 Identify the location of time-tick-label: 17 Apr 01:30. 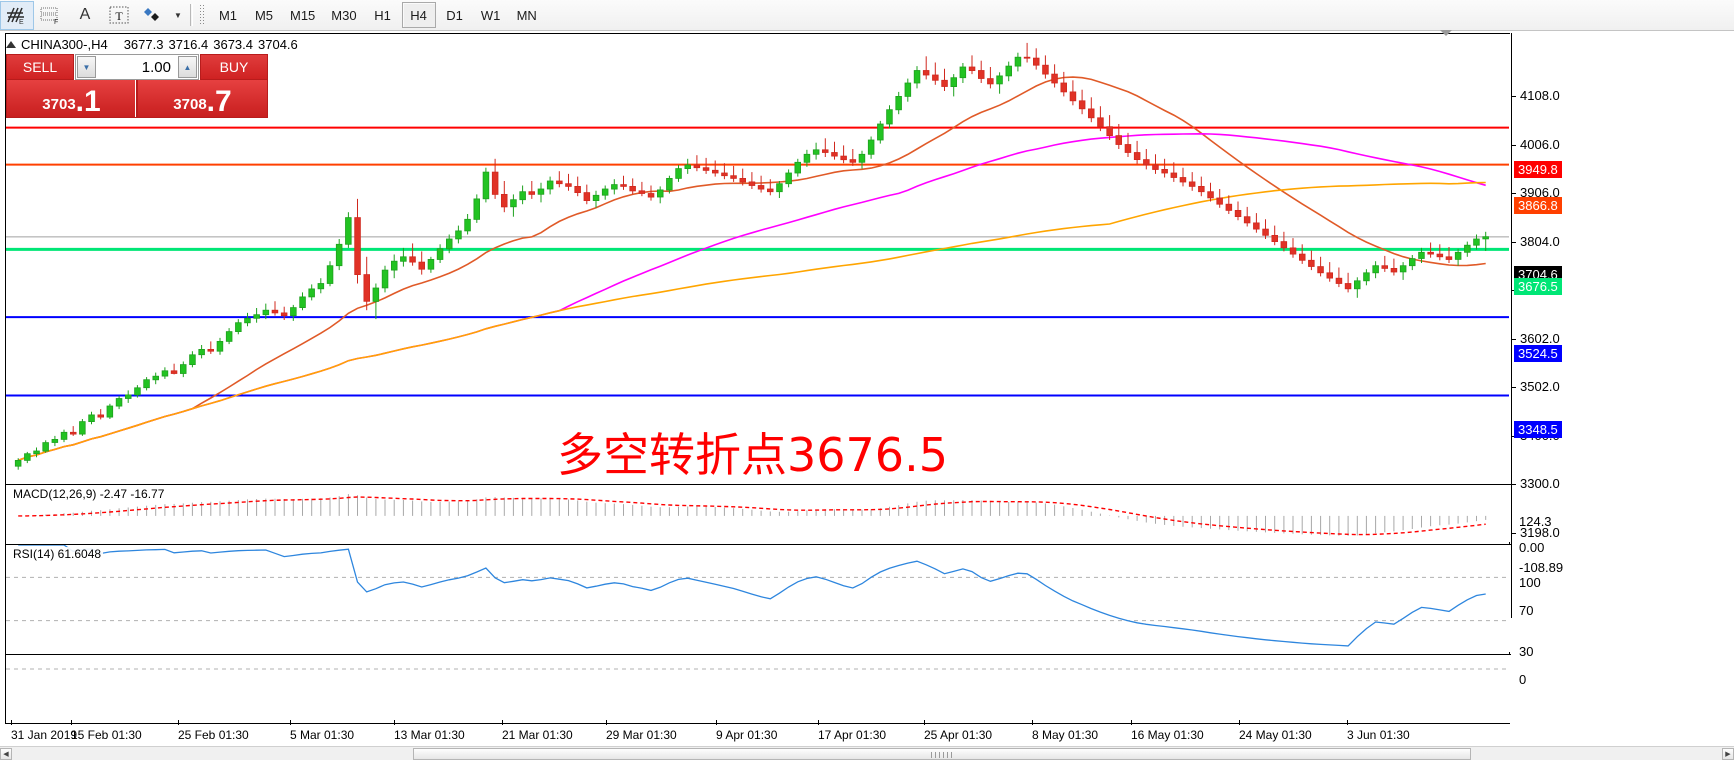
(852, 735).